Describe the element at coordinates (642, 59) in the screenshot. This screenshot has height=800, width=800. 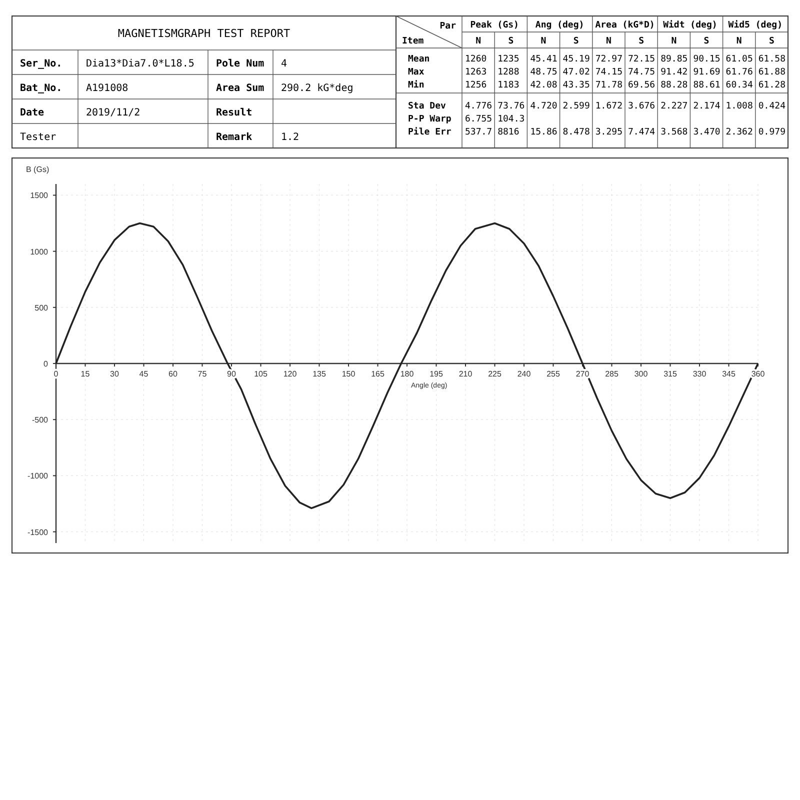
I see `text: 72.15` at that location.